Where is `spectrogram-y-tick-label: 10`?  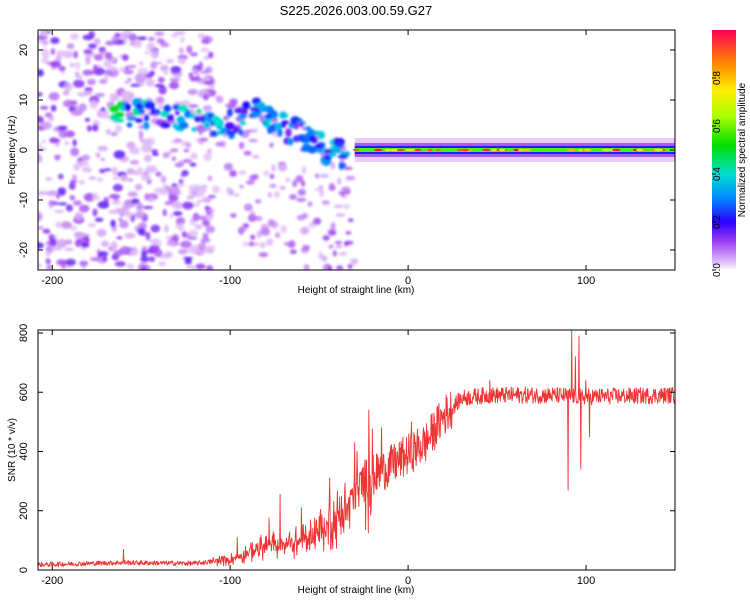
spectrogram-y-tick-label: 10 is located at coordinates (24, 100).